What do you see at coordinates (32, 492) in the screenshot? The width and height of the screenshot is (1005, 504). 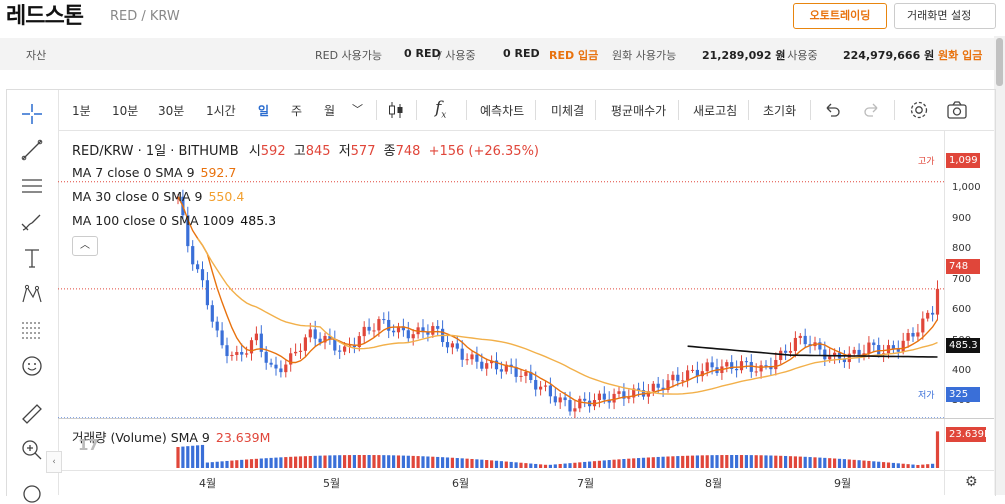 I see `magnet-icon` at bounding box center [32, 492].